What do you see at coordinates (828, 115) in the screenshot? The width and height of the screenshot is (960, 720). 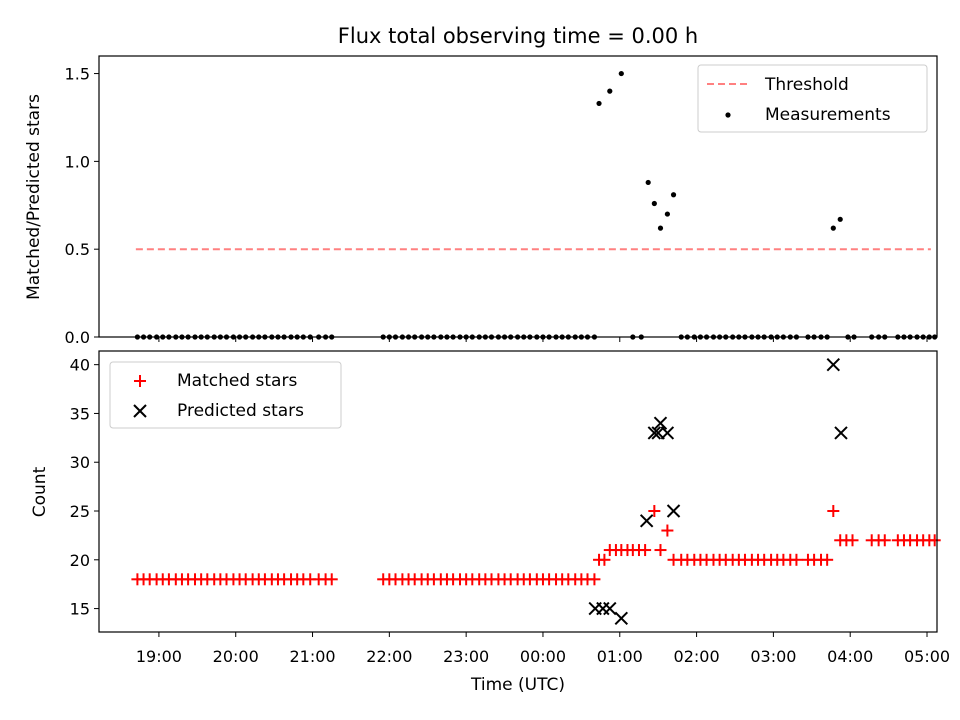 I see `legend-measurements-label: Measurements` at bounding box center [828, 115].